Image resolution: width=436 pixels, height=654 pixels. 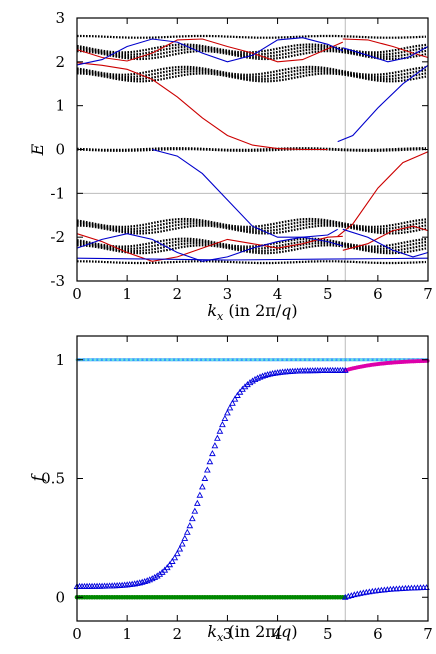 I want to click on x-tick-label: 3, so click(x=228, y=634).